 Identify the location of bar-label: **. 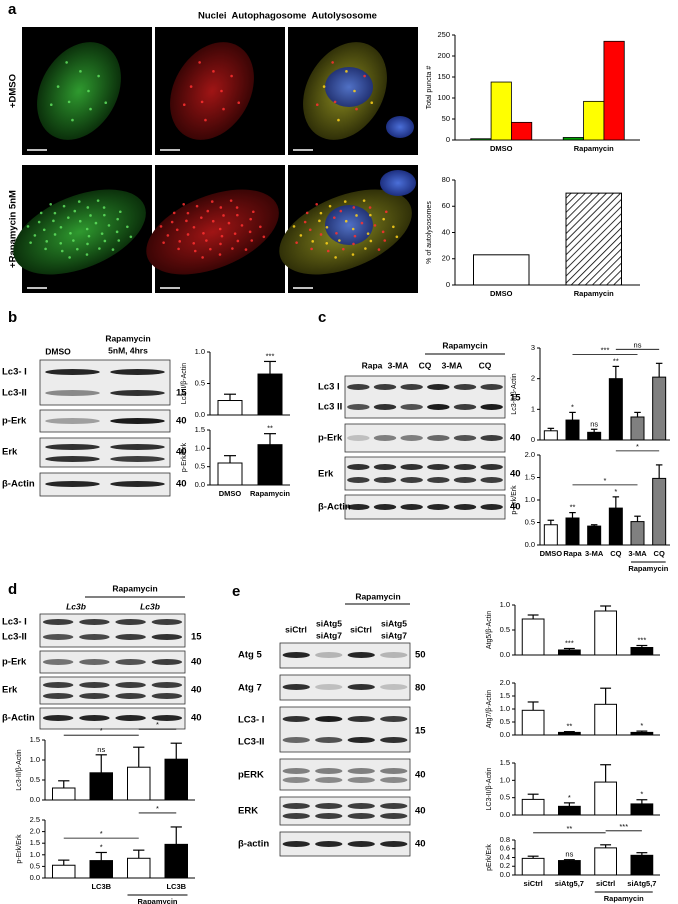
(616, 360).